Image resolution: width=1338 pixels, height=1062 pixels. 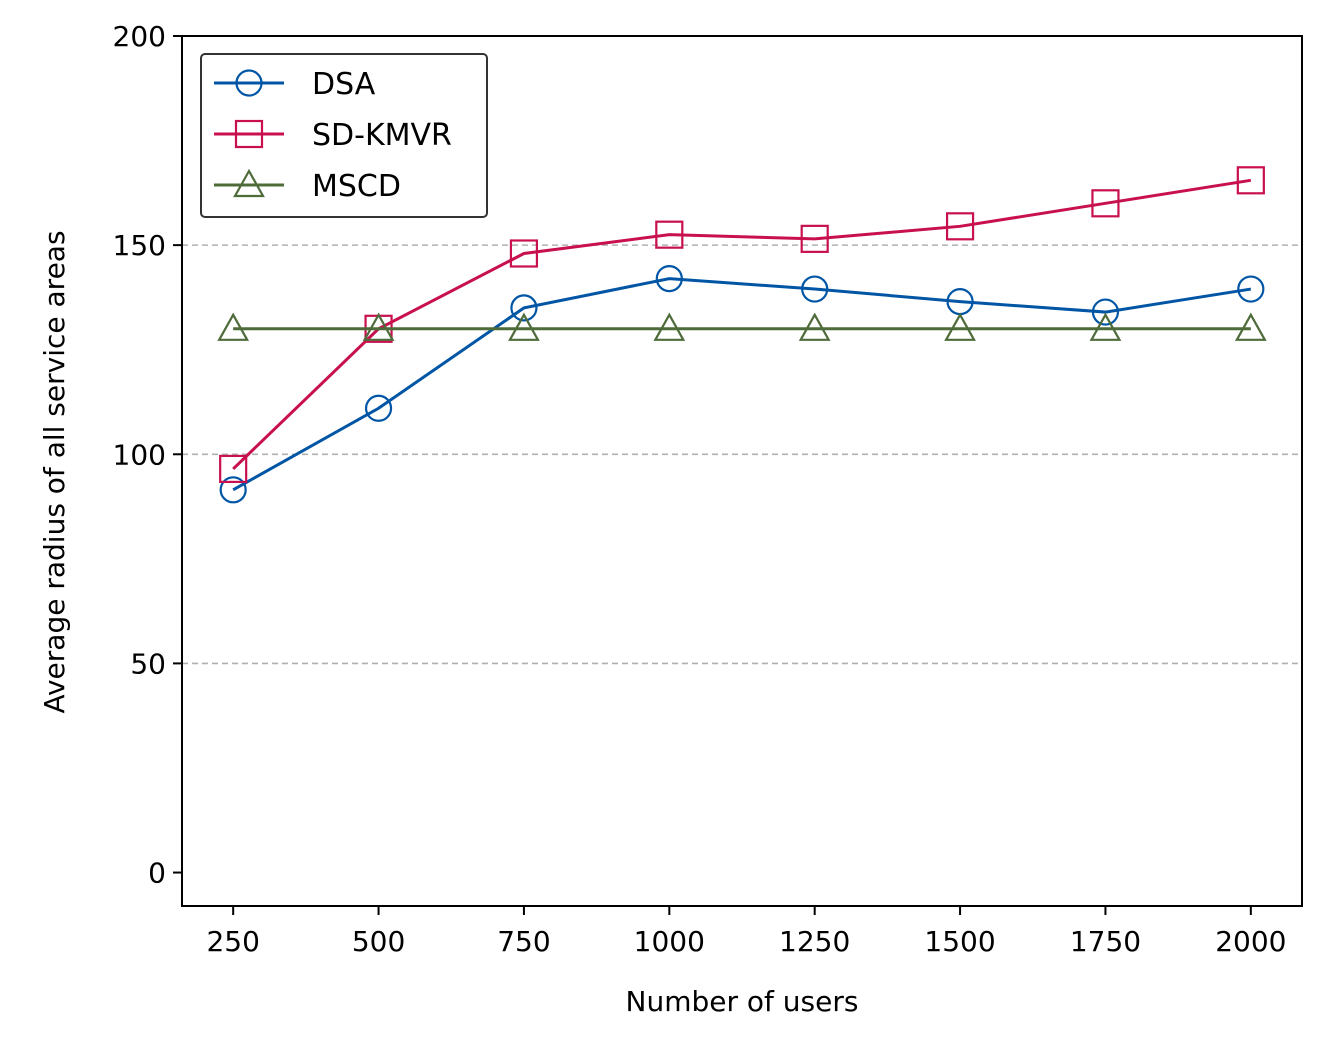 I want to click on y-axis-ticks: 0 50 100 150 200, so click(x=147, y=455).